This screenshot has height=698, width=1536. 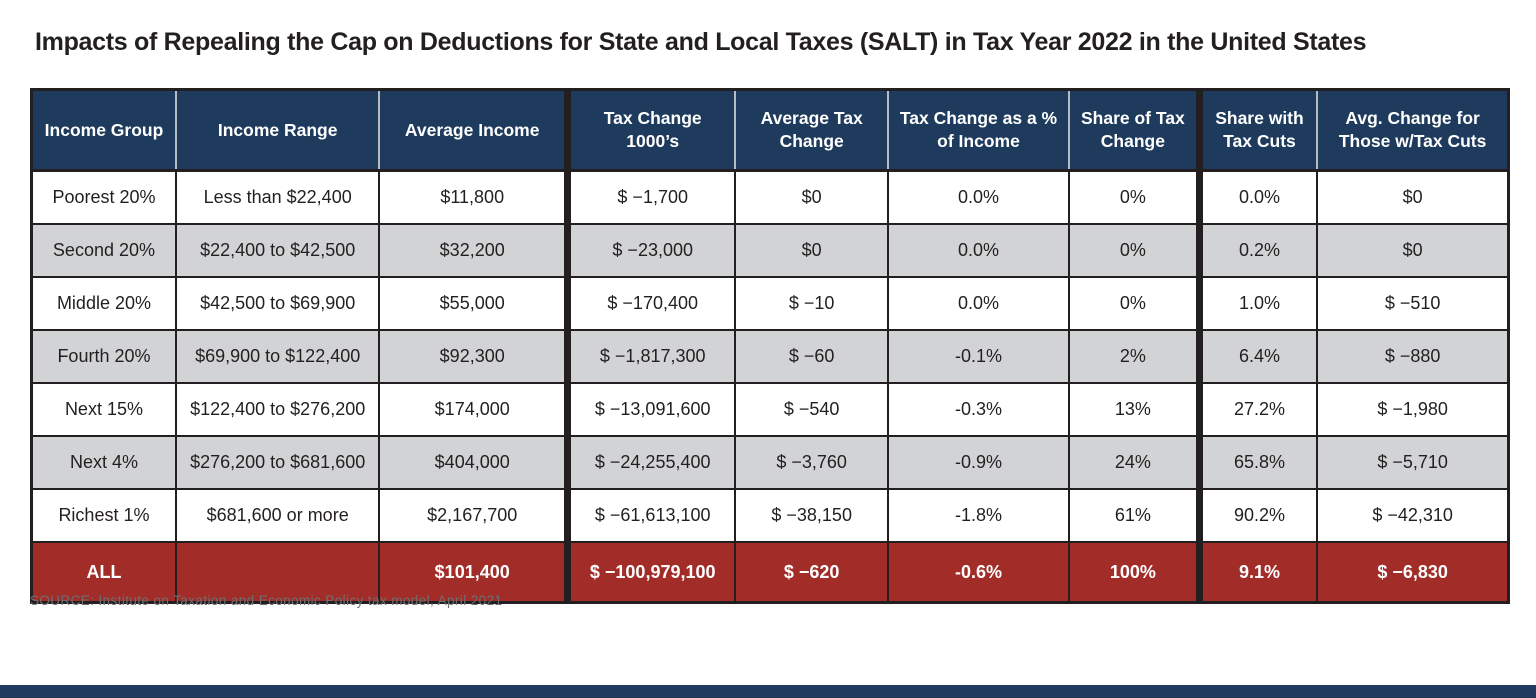 I want to click on table-cell: Middle 20%, so click(x=103, y=303).